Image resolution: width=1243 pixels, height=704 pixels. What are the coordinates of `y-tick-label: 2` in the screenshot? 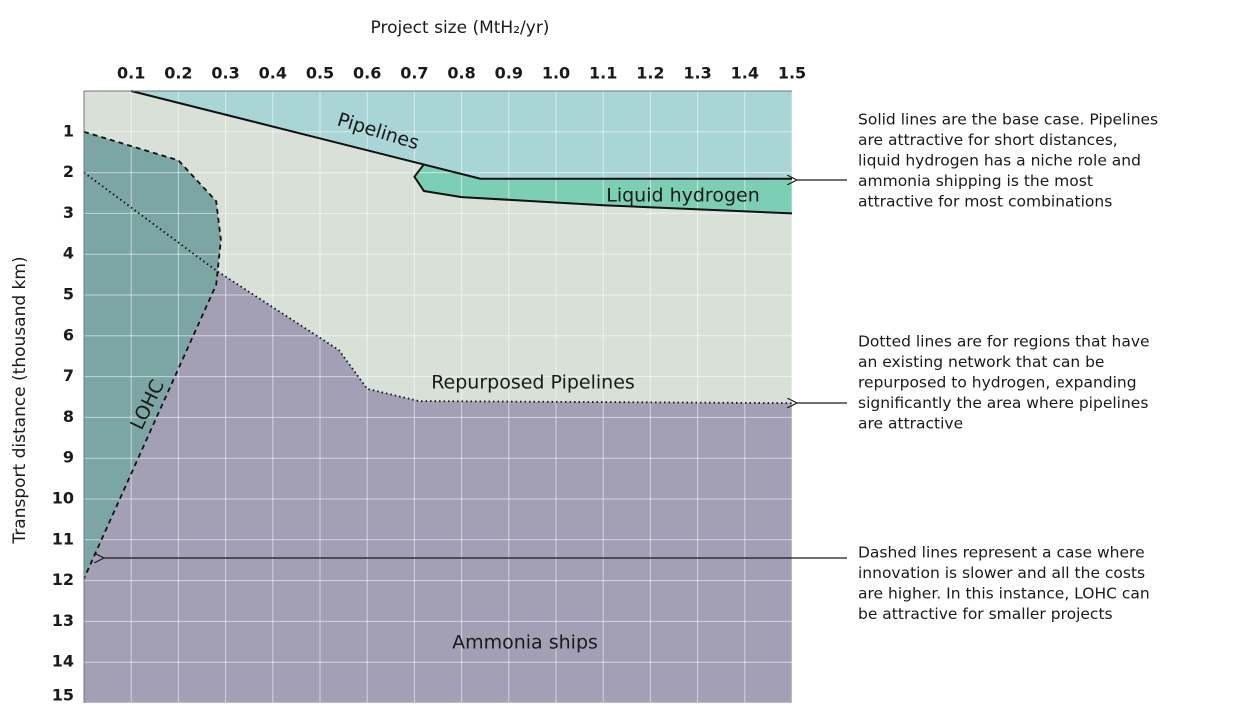 It's located at (68, 171).